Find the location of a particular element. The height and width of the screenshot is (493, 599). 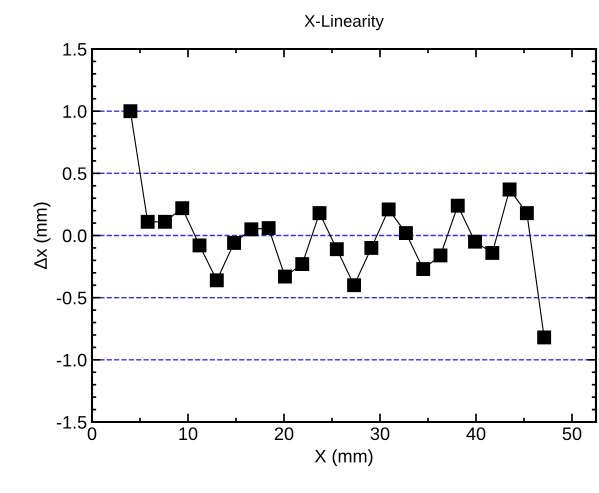

x-tick-label: 40 is located at coordinates (476, 433).